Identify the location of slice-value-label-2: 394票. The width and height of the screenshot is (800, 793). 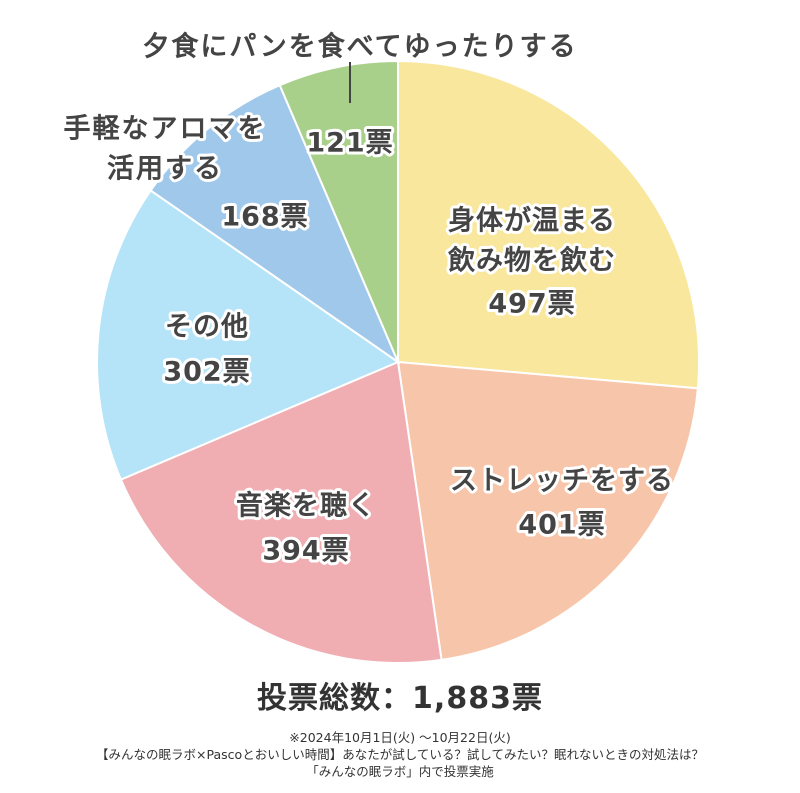
(305, 551).